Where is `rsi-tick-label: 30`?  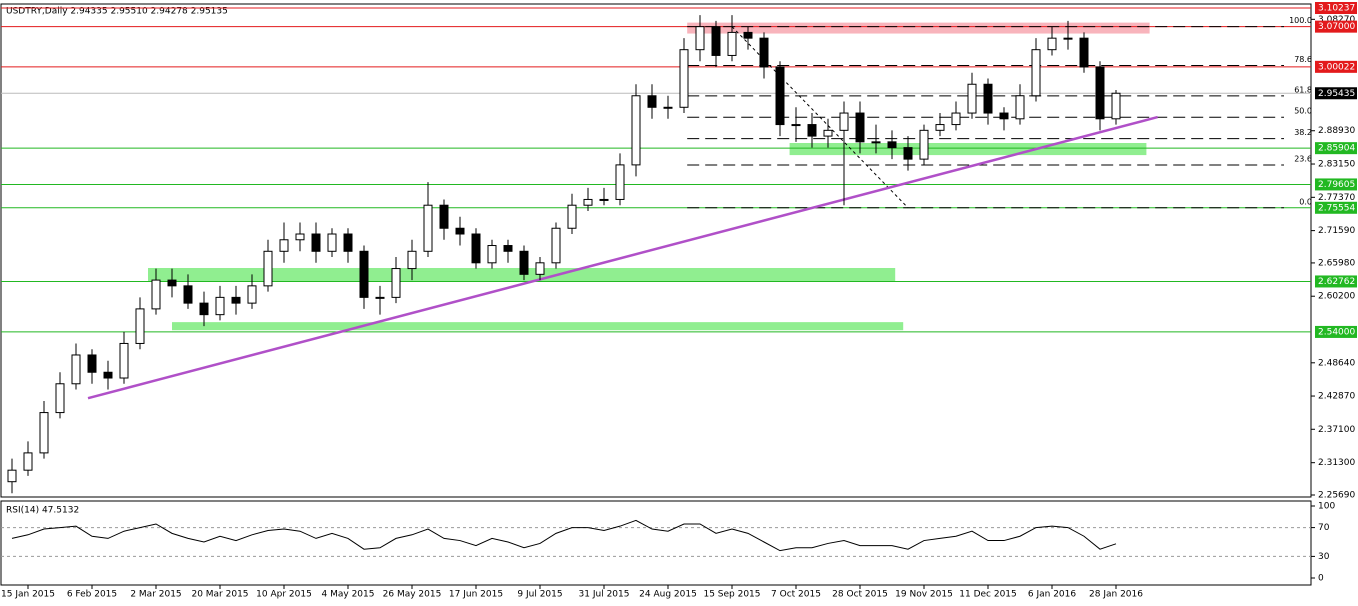 rsi-tick-label: 30 is located at coordinates (1324, 557).